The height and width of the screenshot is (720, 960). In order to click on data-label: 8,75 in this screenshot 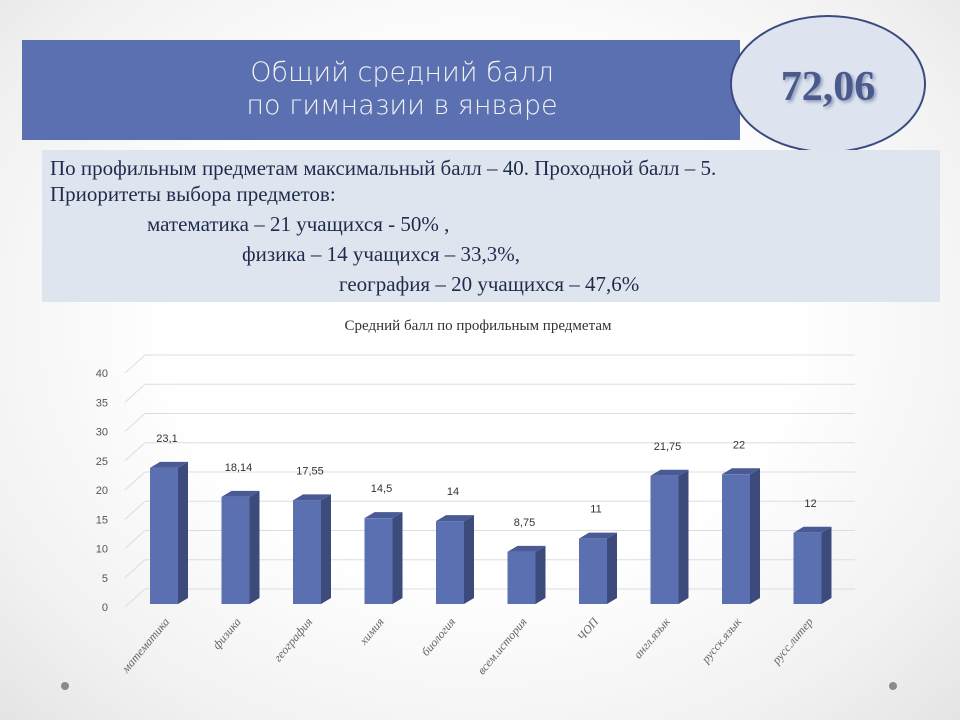, I will do `click(524, 523)`.